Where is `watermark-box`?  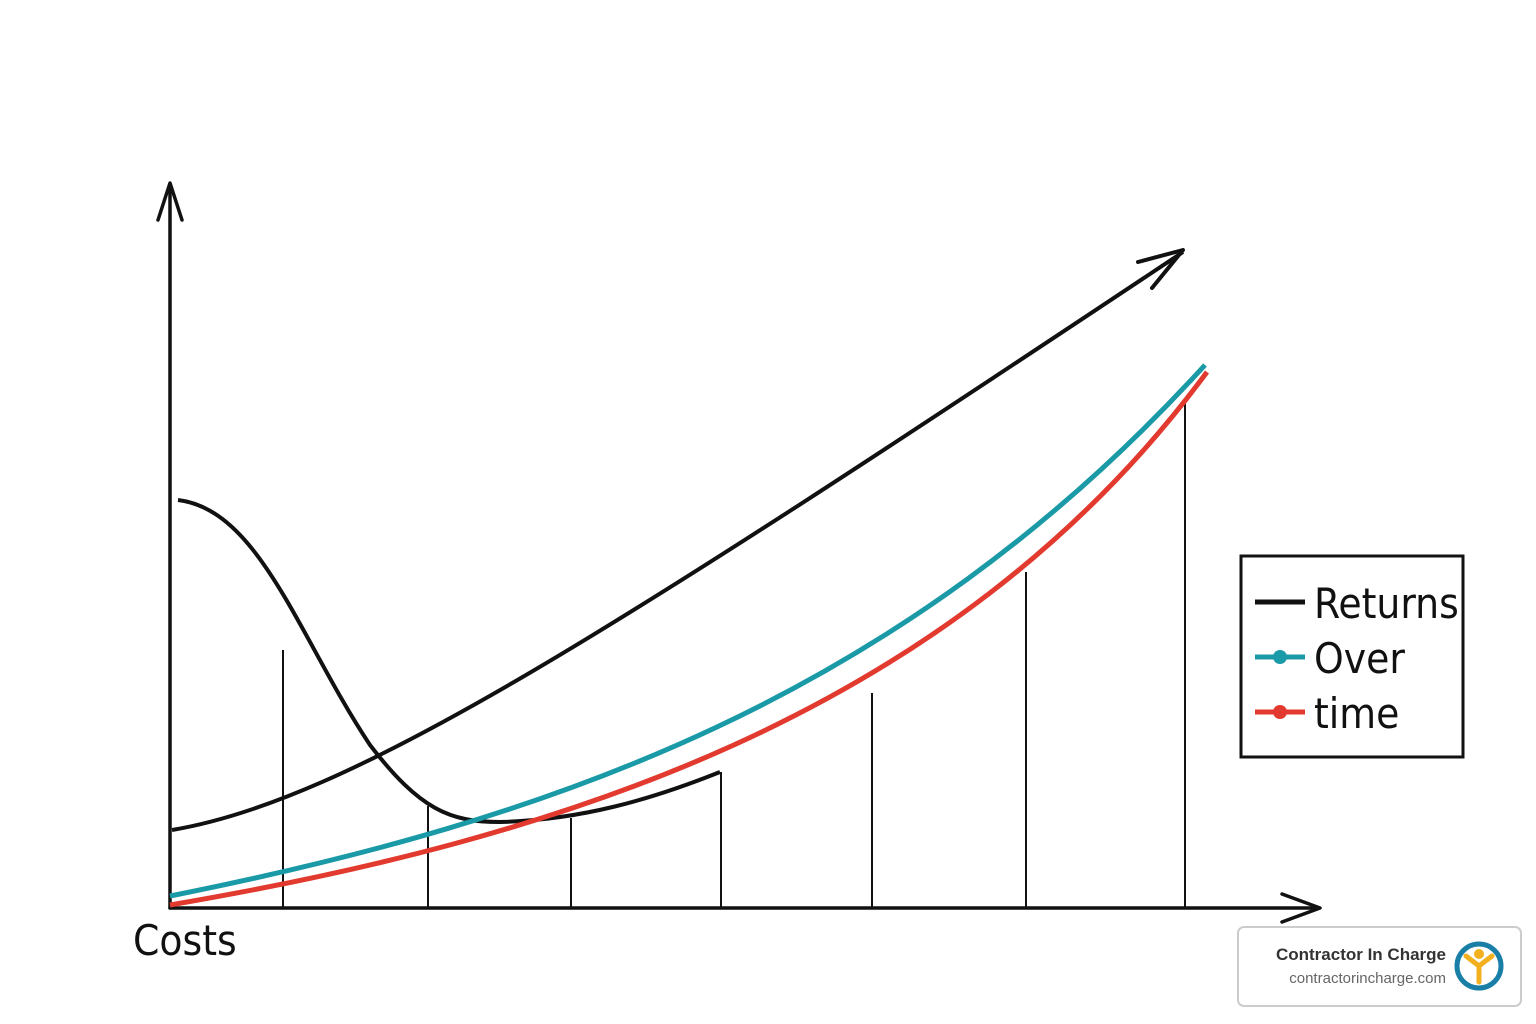
watermark-box is located at coordinates (1379, 966).